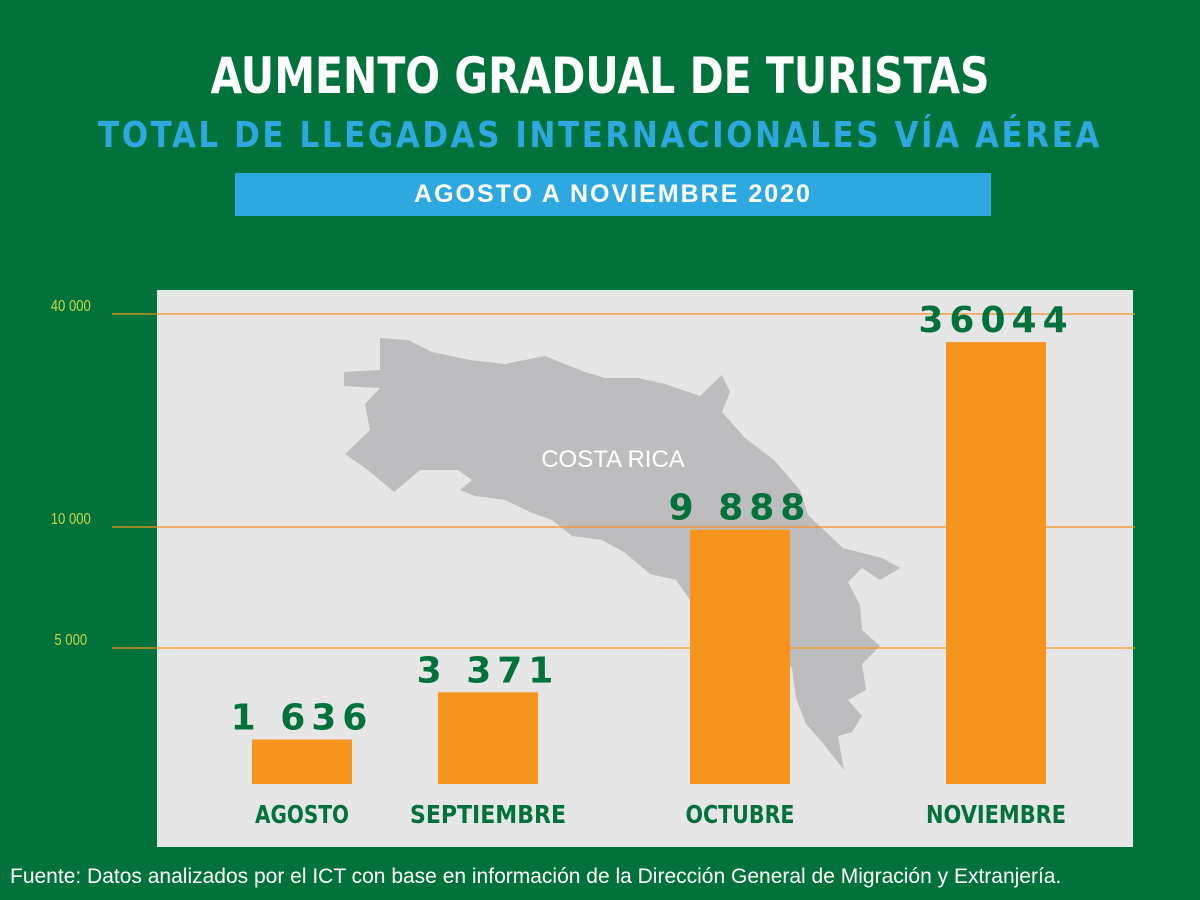 Image resolution: width=1200 pixels, height=900 pixels. Describe the element at coordinates (740, 508) in the screenshot. I see `value-label: 9 888` at that location.